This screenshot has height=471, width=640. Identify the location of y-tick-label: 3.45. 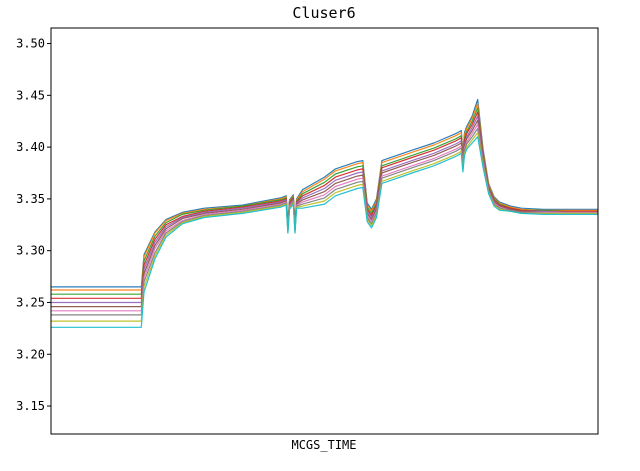
(30, 95).